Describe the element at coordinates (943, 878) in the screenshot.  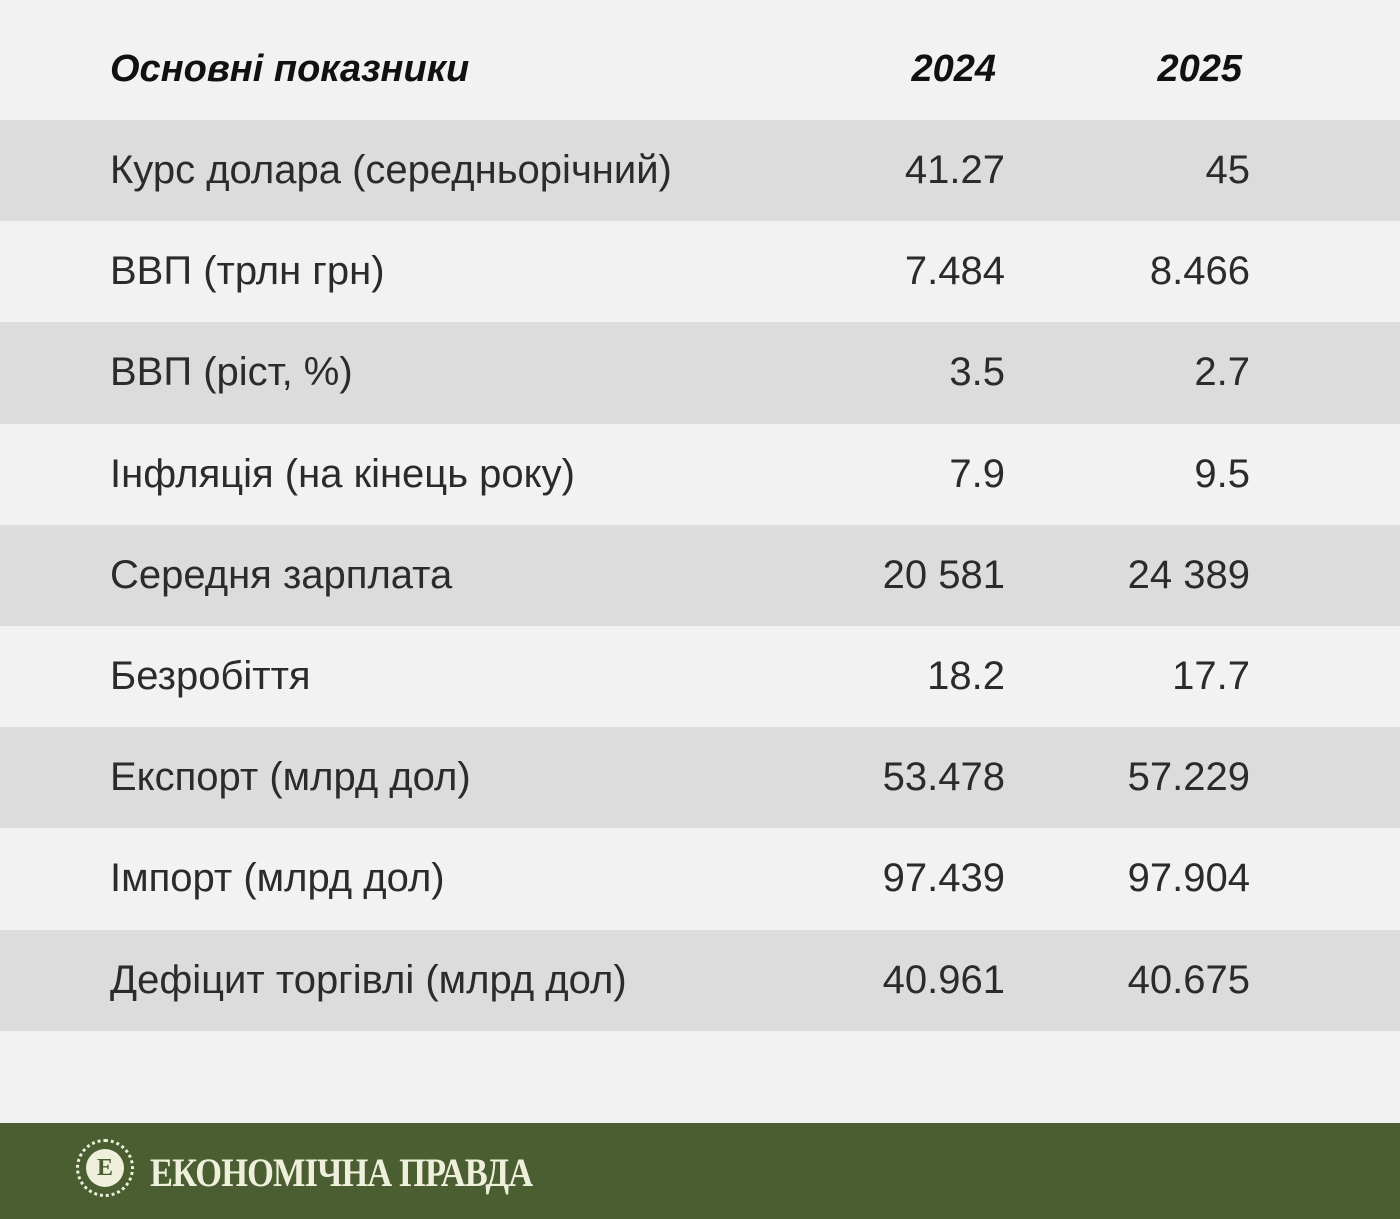
I see `cell-2024: 97.439` at that location.